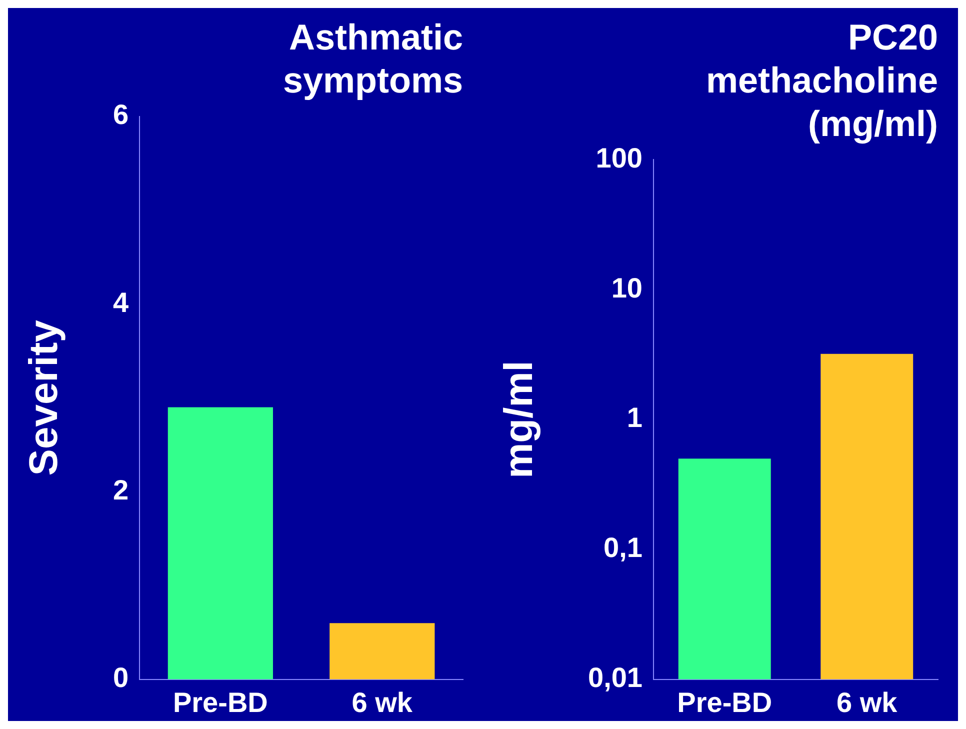 Image resolution: width=966 pixels, height=729 pixels. I want to click on y-tick-label: 0, so click(120, 678).